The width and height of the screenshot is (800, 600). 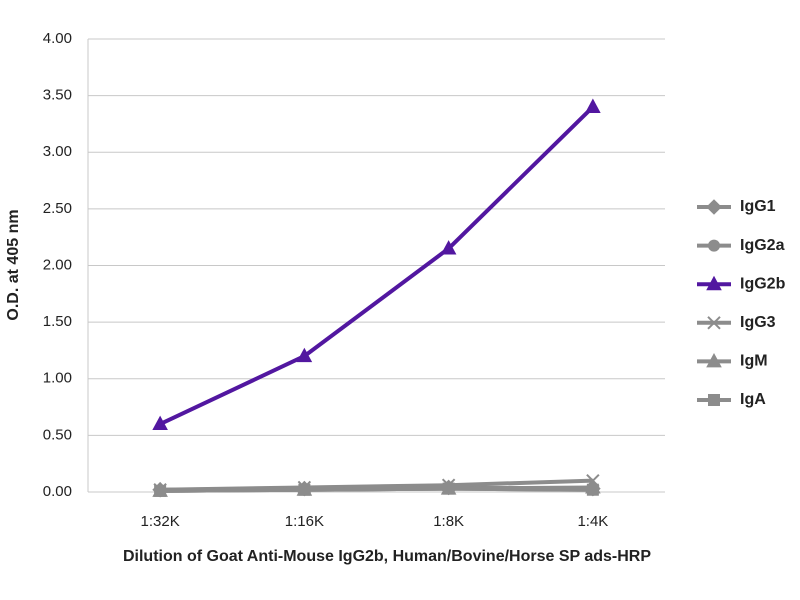 What do you see at coordinates (592, 521) in the screenshot?
I see `x-tick-label: 1:4K` at bounding box center [592, 521].